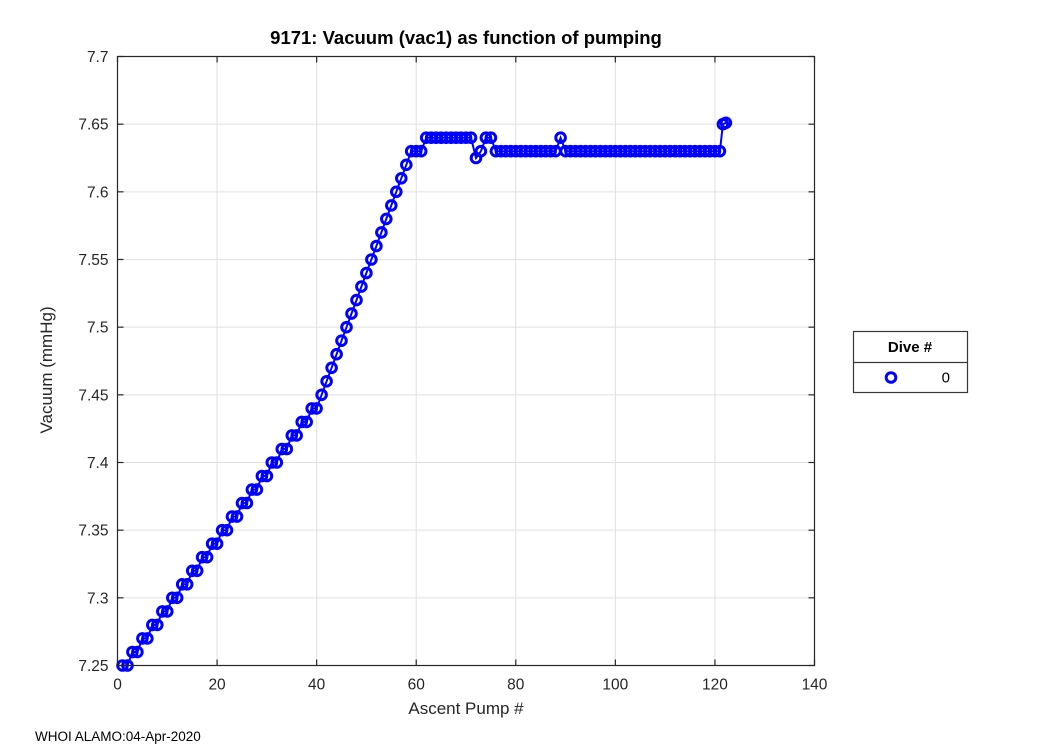 The image size is (1050, 750). Describe the element at coordinates (715, 685) in the screenshot. I see `x-tick-label: 120` at that location.